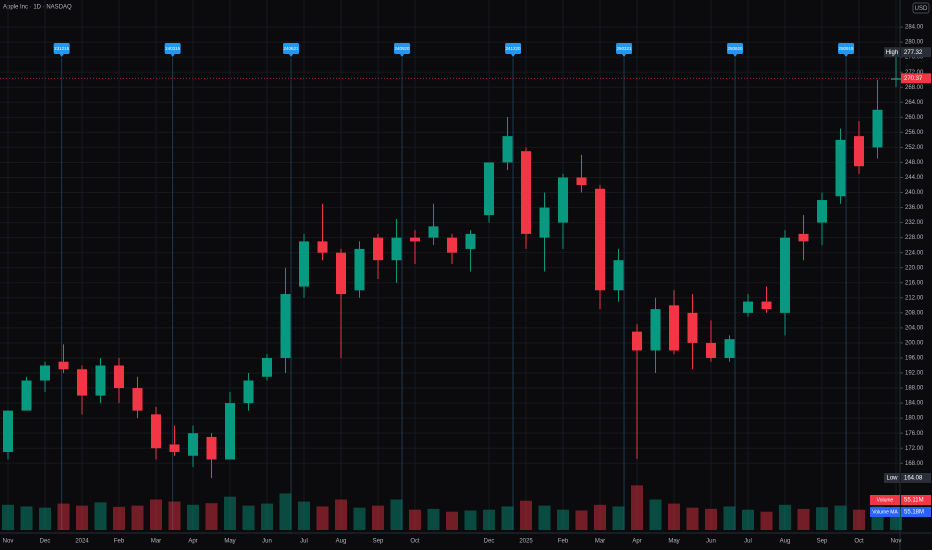 The height and width of the screenshot is (550, 932). I want to click on x-tick-label: Nov, so click(8, 542).